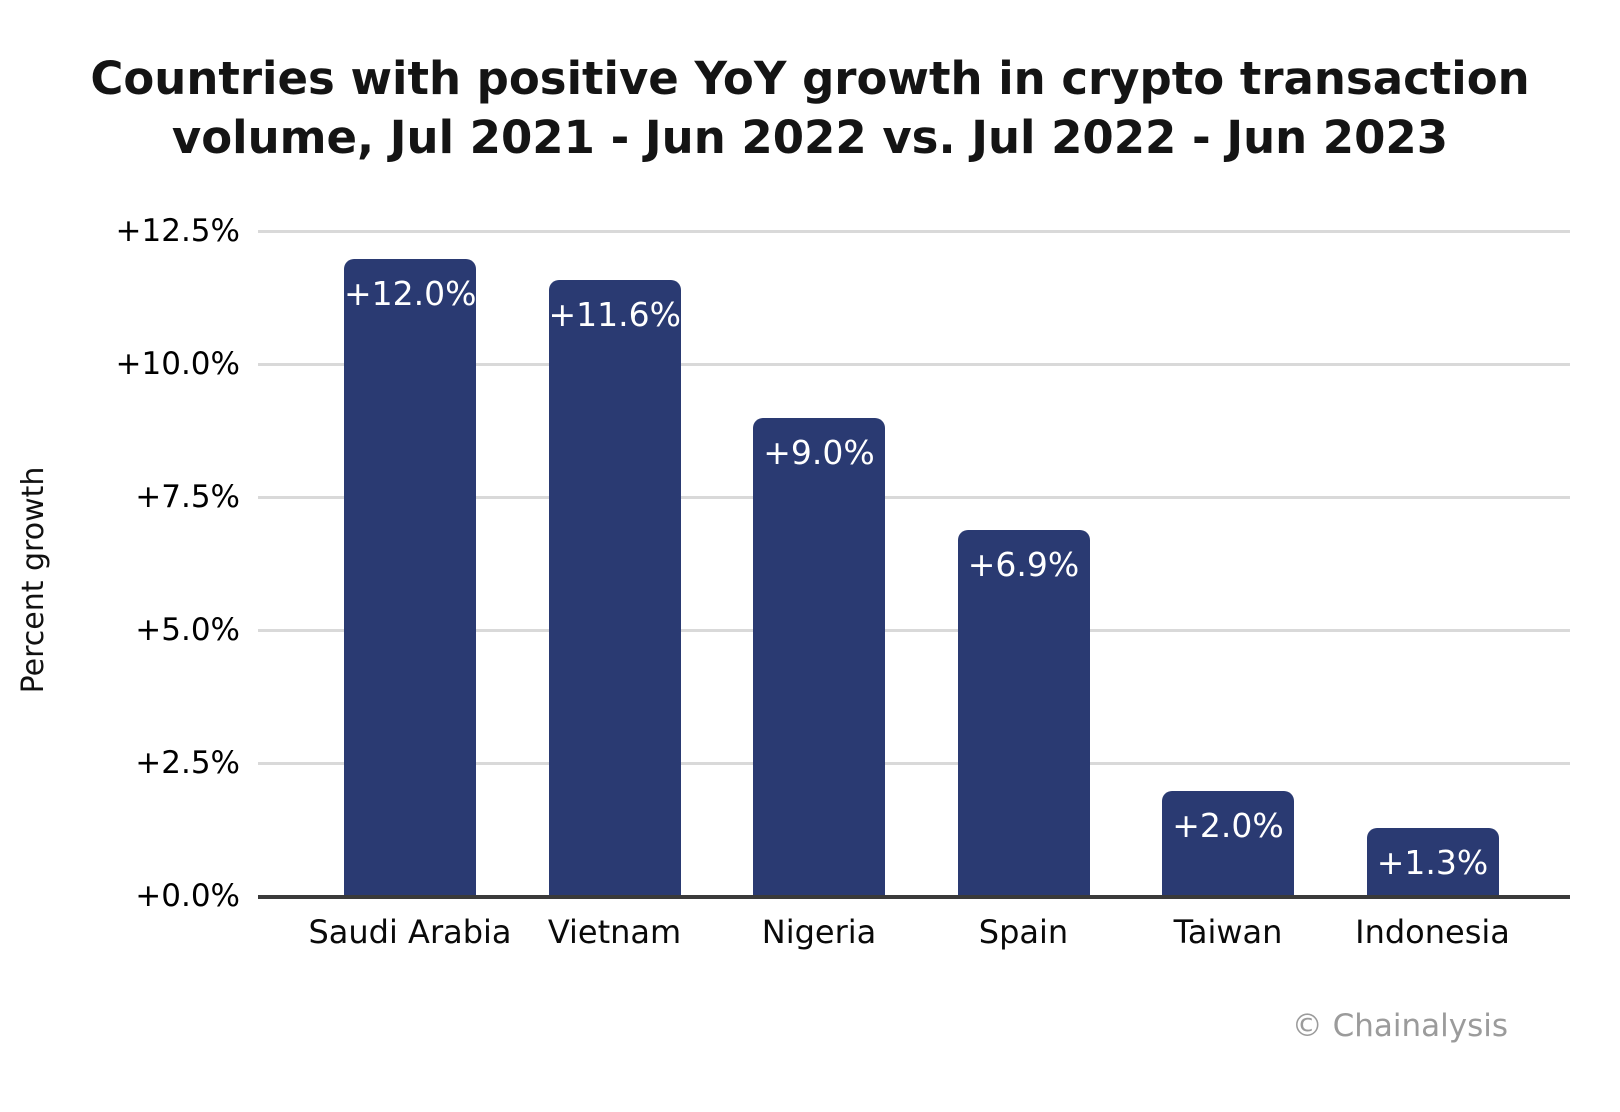  I want to click on y-tick-label: +7.5%, so click(187, 497).